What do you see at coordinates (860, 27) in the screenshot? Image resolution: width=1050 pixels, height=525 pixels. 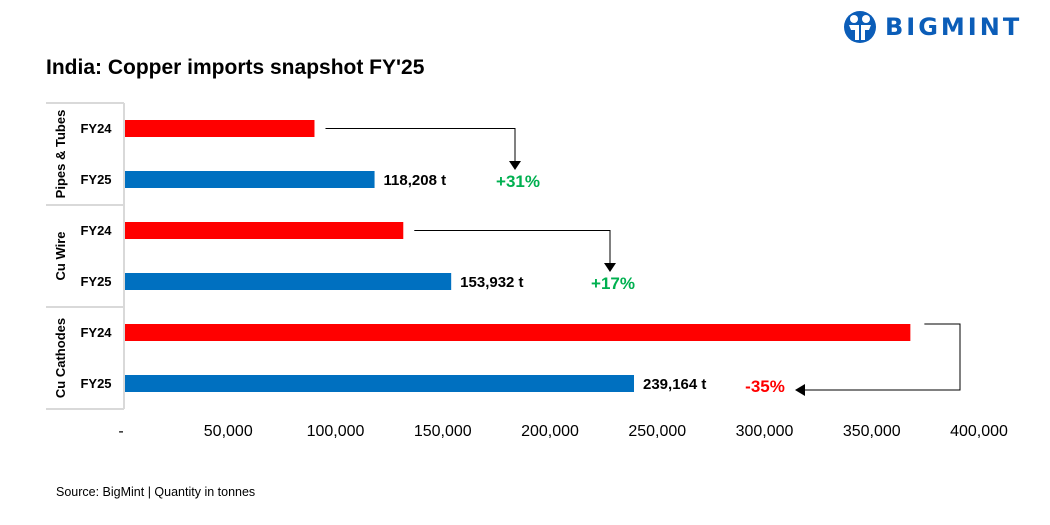 I see `logo-icon` at bounding box center [860, 27].